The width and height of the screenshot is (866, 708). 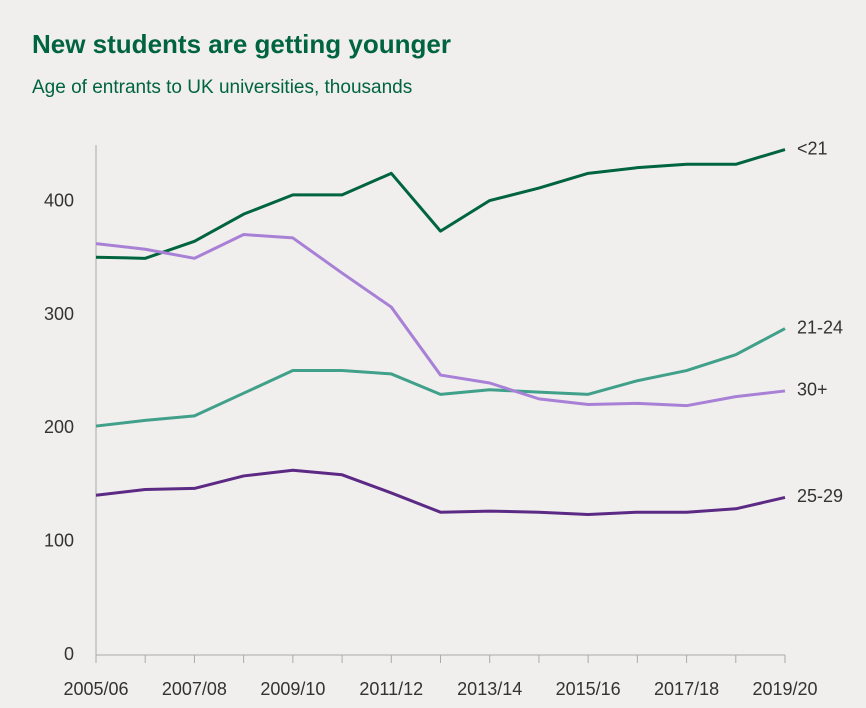 What do you see at coordinates (820, 327) in the screenshot?
I see `series-label: 21-24` at bounding box center [820, 327].